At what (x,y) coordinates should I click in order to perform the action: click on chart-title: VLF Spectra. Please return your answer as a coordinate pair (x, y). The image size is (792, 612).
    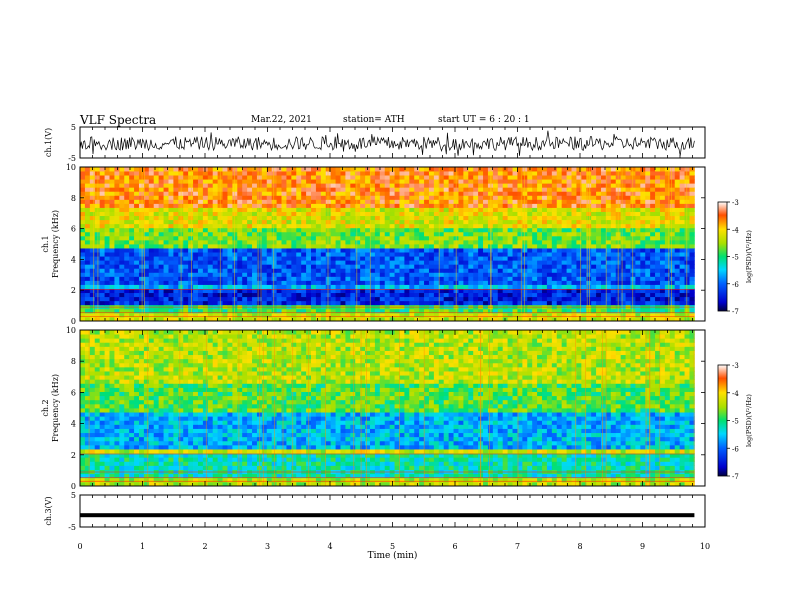
    Looking at the image, I should click on (118, 120).